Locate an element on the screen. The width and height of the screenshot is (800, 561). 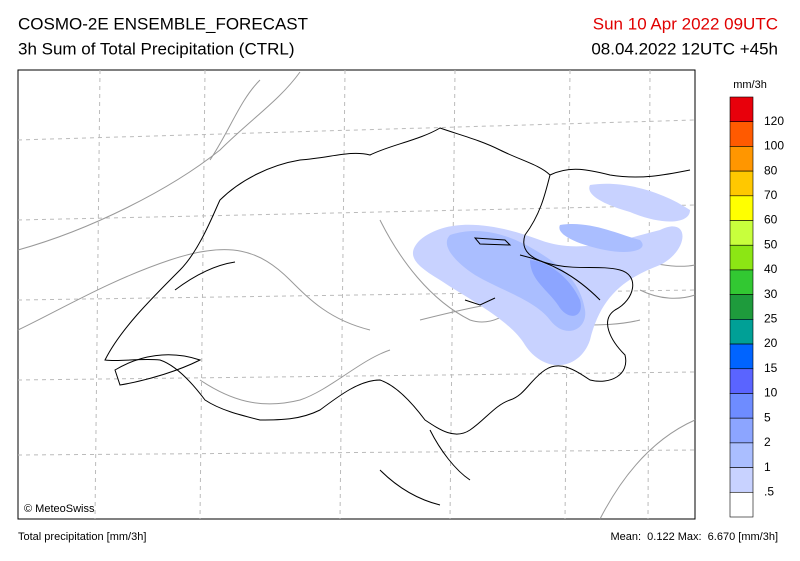
footer-left: Total precipitation [mm/3h] is located at coordinates (82, 537).